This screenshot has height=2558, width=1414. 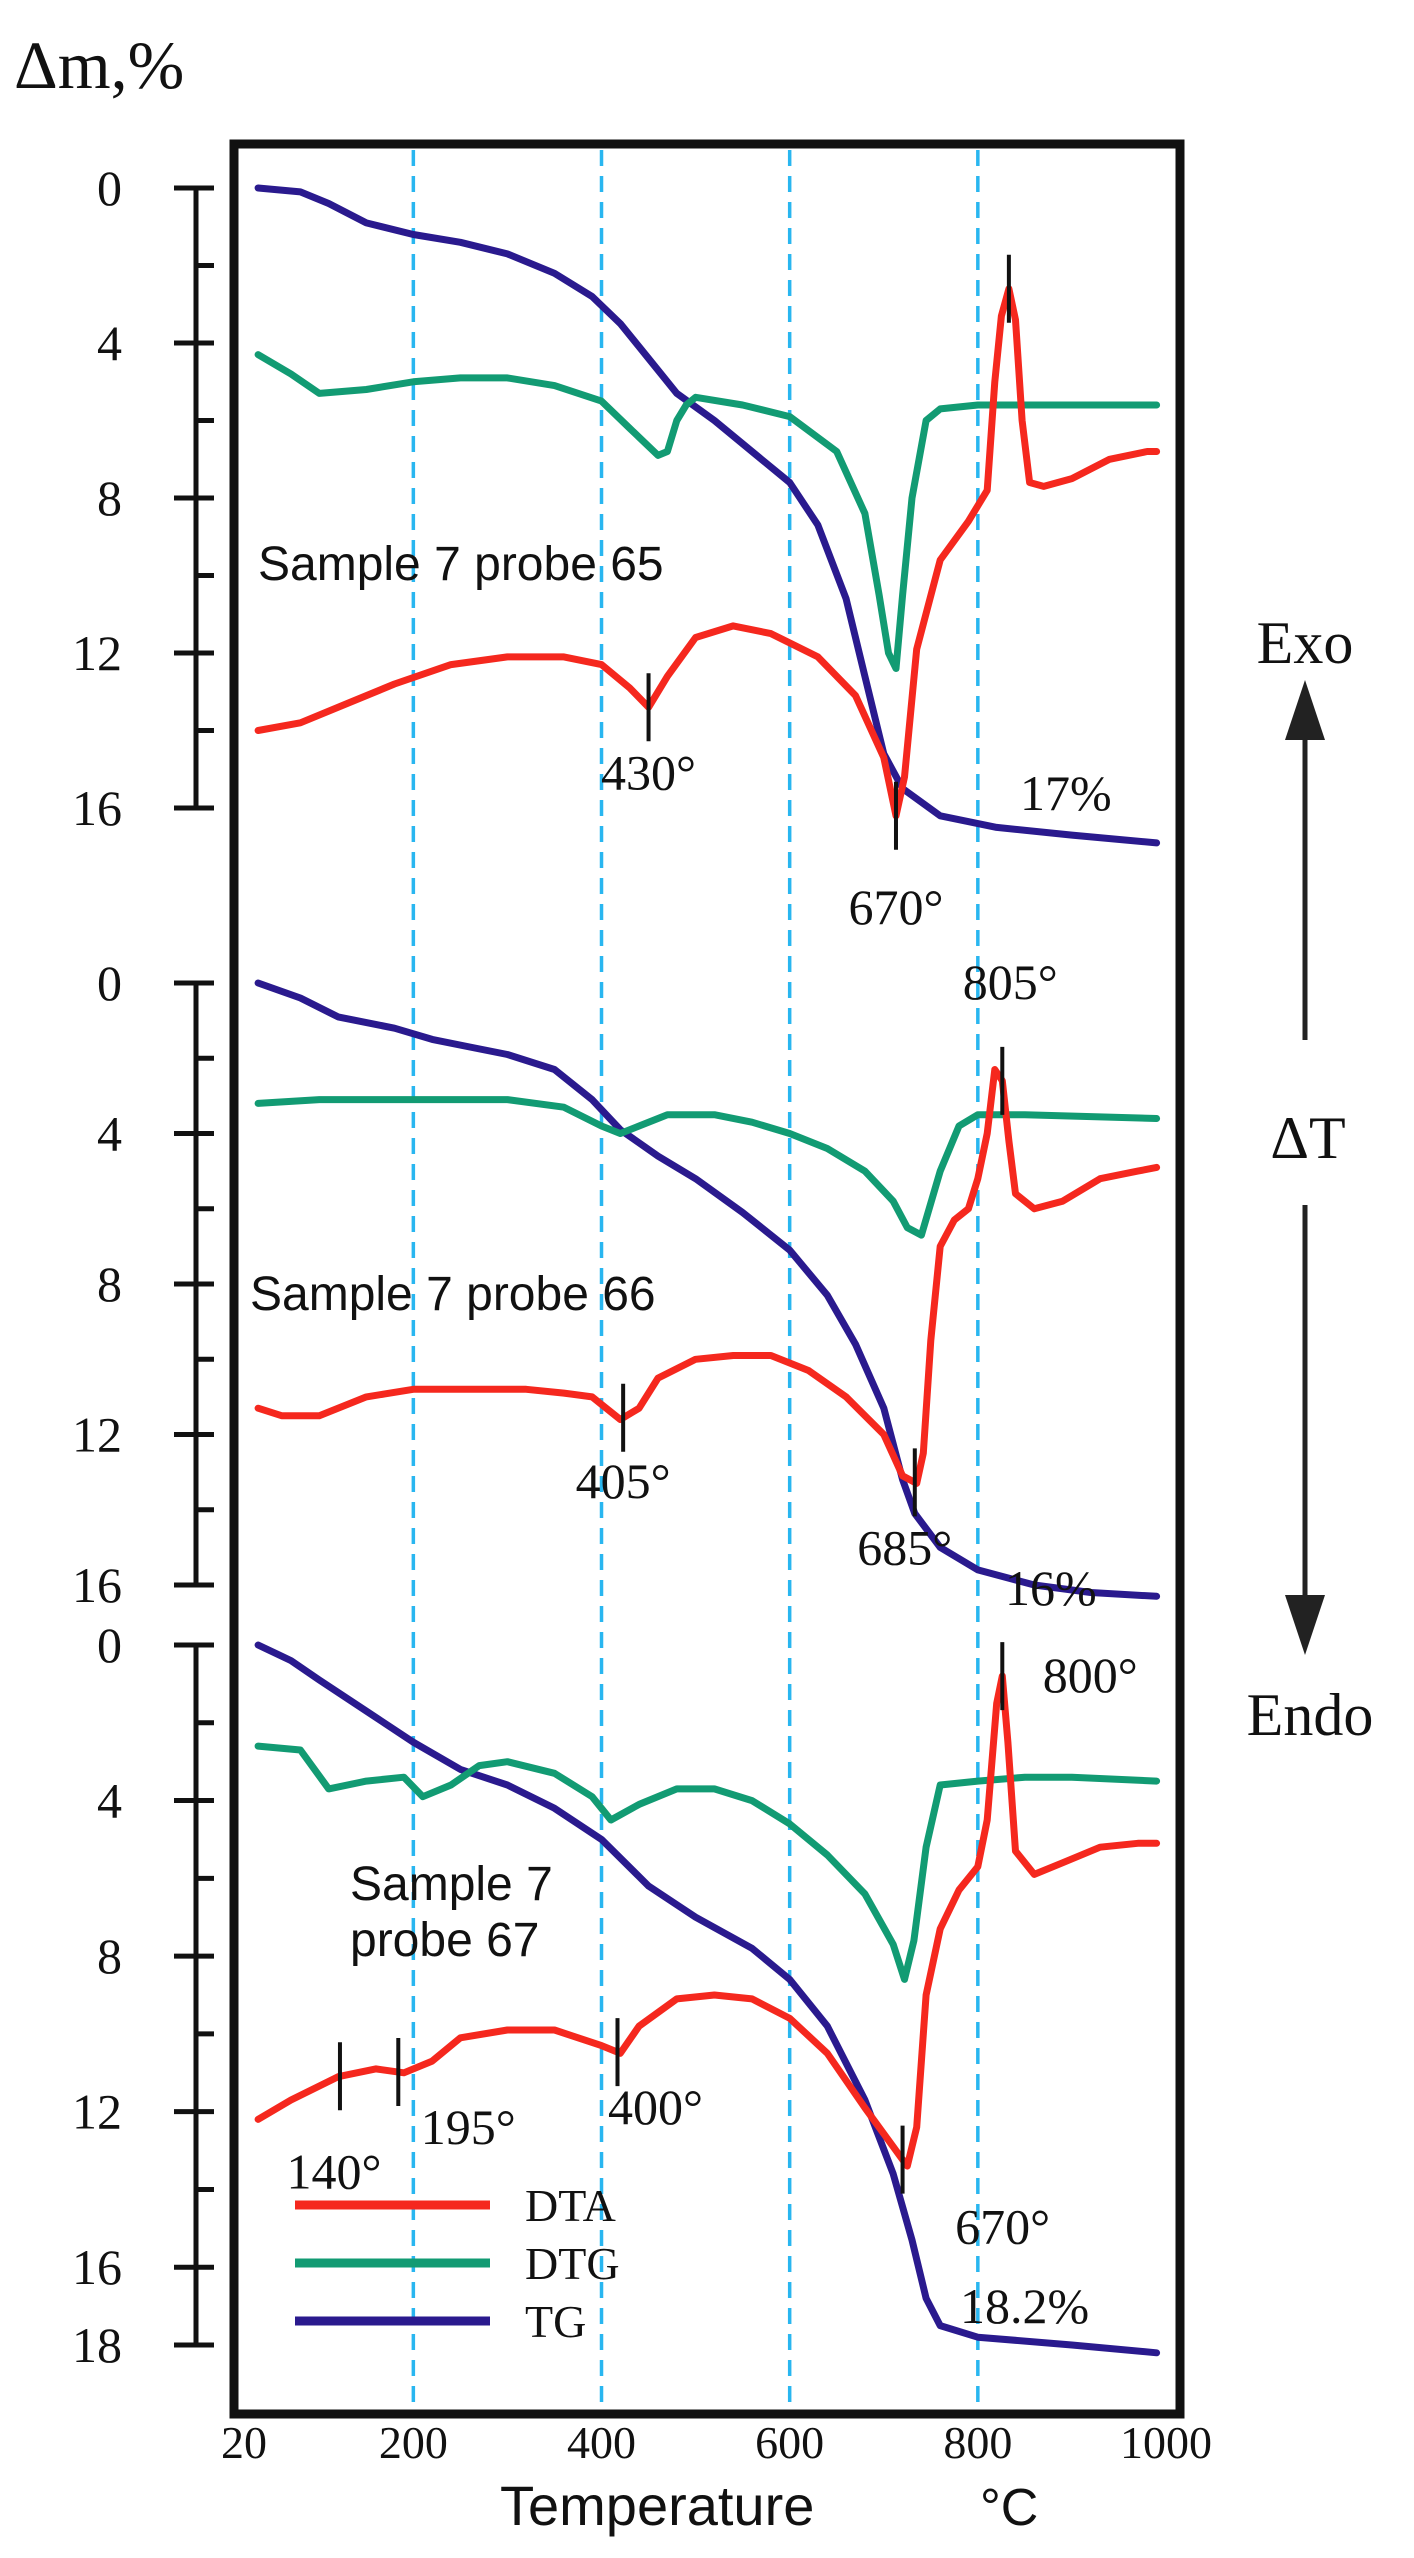 What do you see at coordinates (1305, 710) in the screenshot?
I see `exo-arrowhead-icon` at bounding box center [1305, 710].